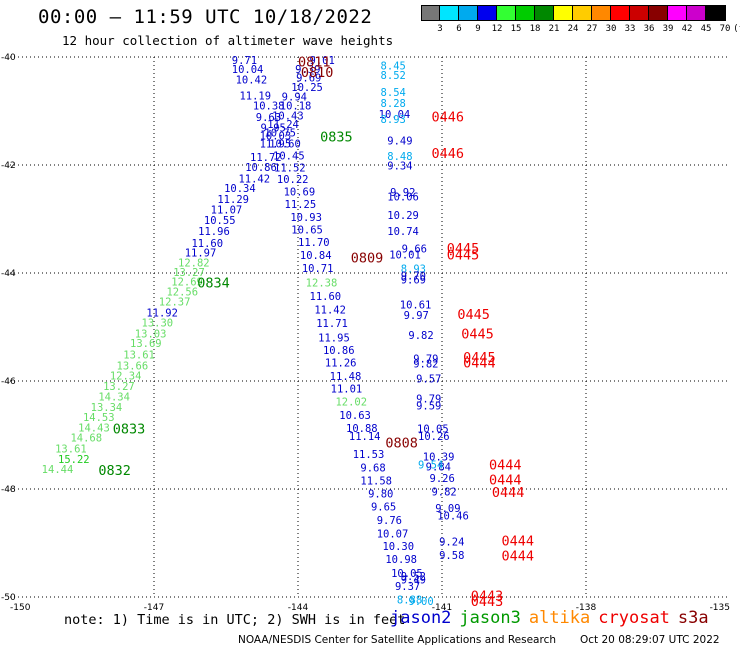 This screenshot has width=740, height=650. I want to click on pass-time-label: 0808, so click(401, 444).